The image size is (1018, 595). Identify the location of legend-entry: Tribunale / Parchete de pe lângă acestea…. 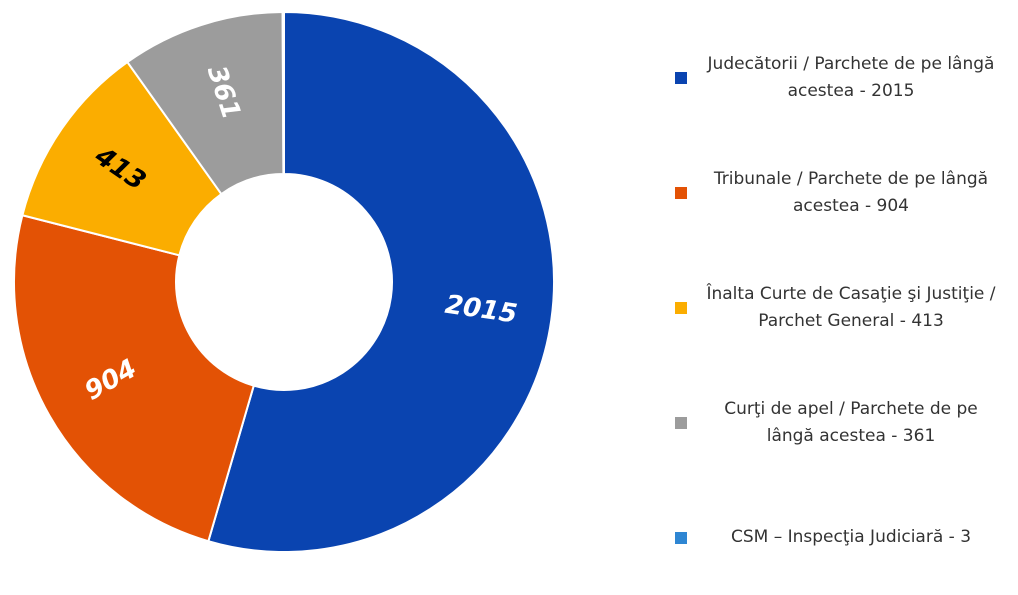
(840, 192).